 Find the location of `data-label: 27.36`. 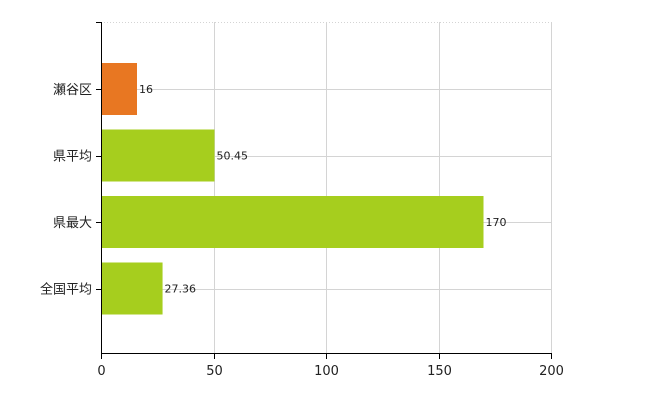

data-label: 27.36 is located at coordinates (181, 289).